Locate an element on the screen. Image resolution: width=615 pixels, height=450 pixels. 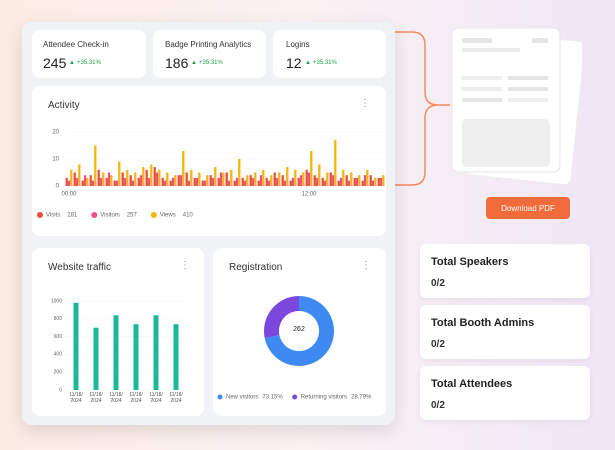
legend-label: Visits is located at coordinates (53, 216).